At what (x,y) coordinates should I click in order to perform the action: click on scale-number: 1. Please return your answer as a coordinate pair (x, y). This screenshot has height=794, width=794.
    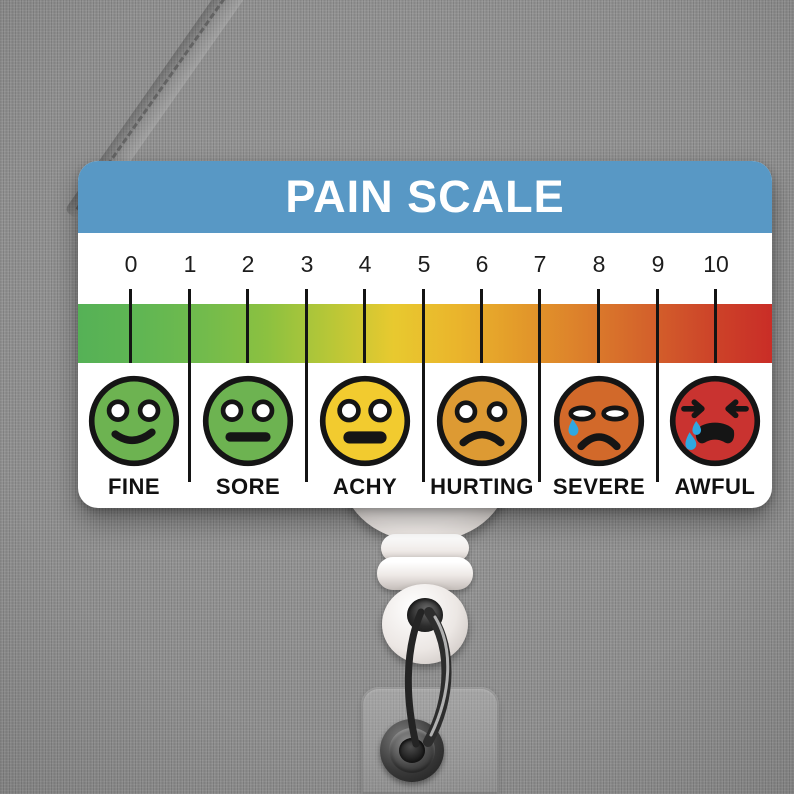
    Looking at the image, I should click on (190, 264).